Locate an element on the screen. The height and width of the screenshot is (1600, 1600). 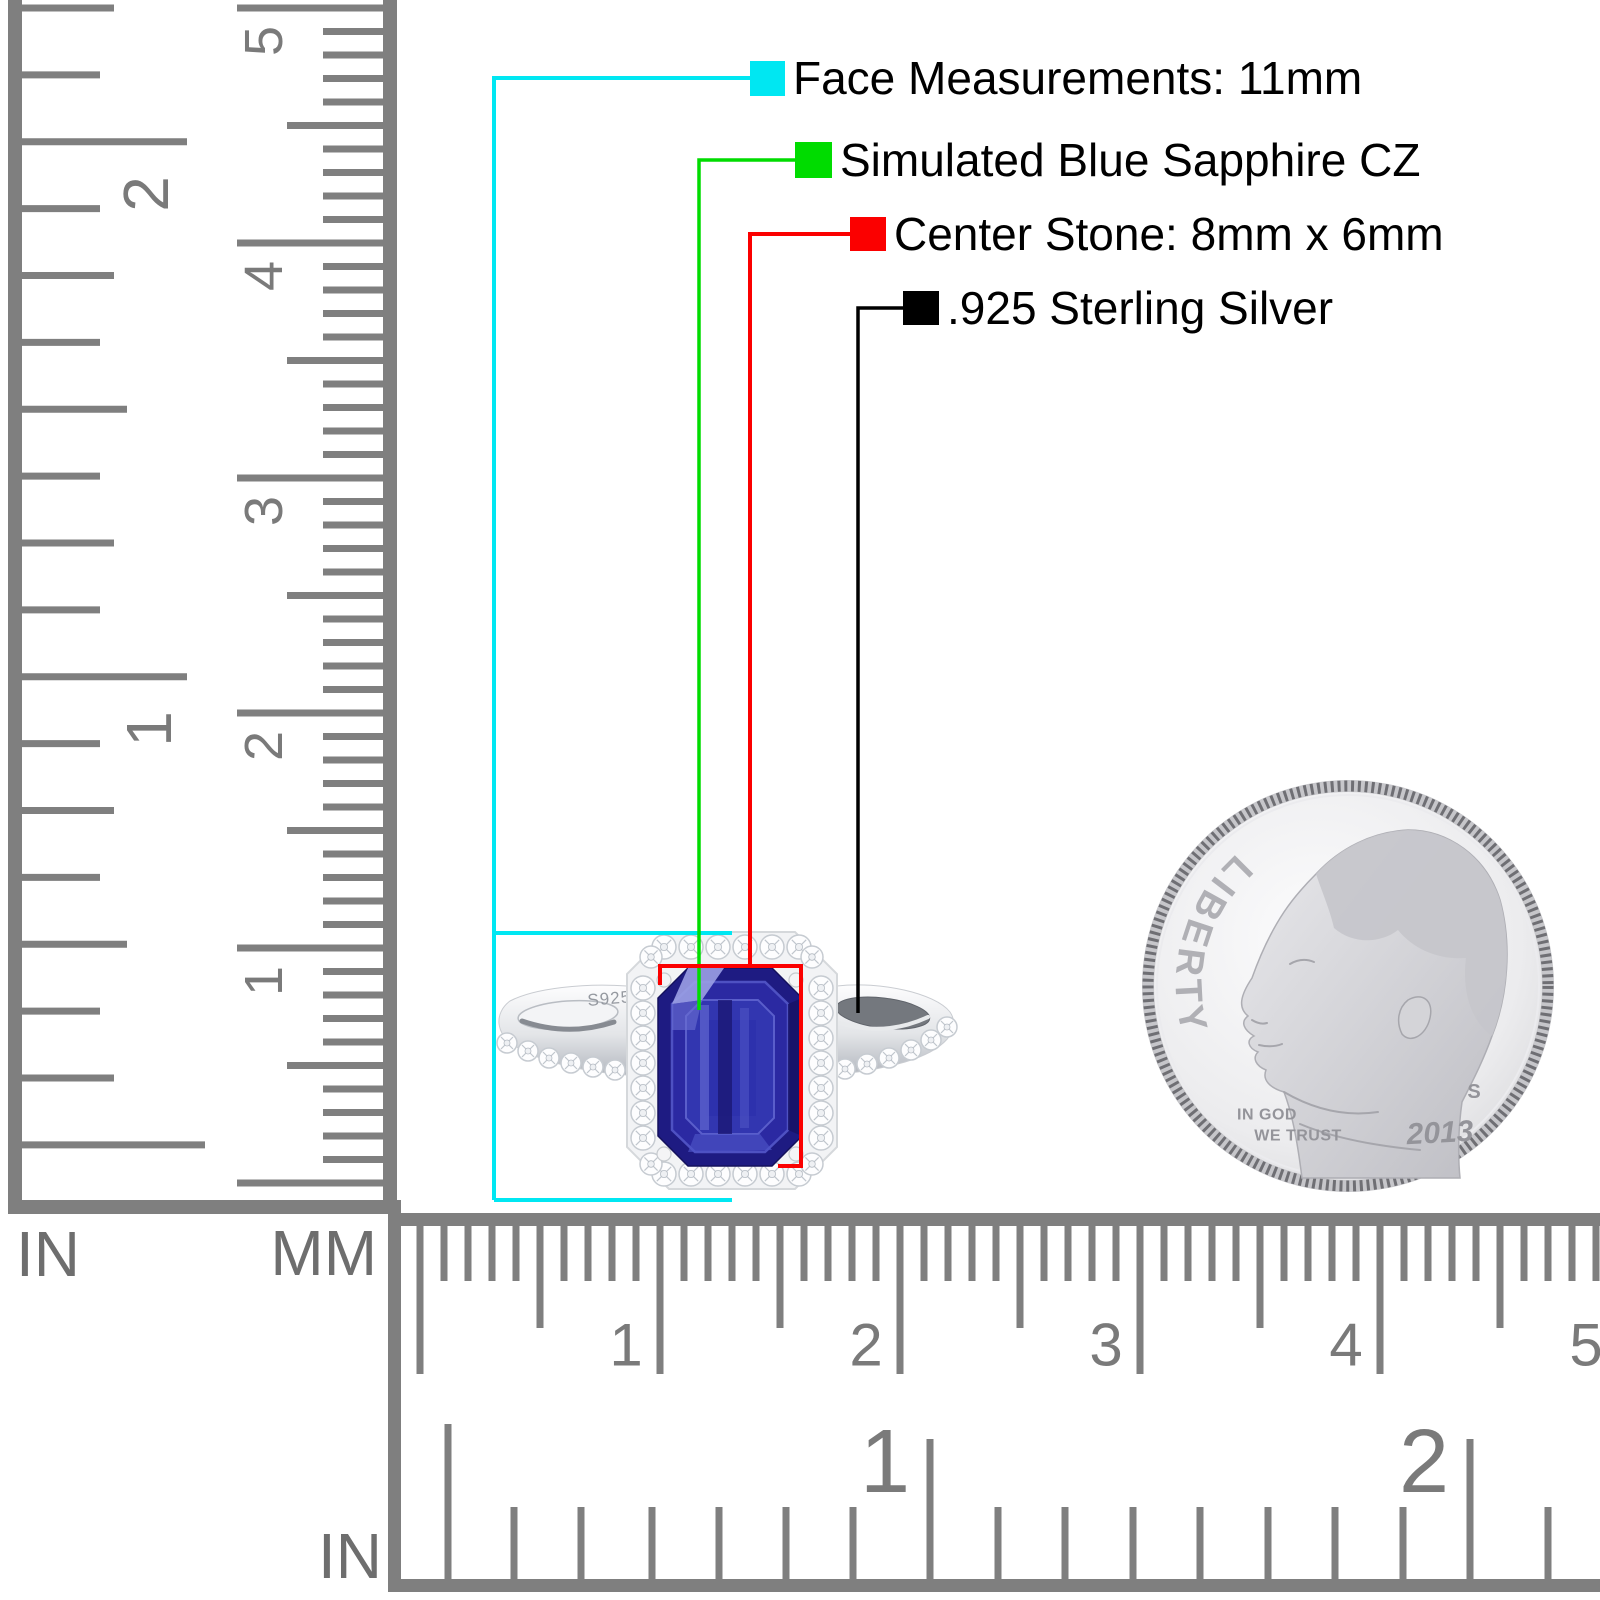
band-pave-stones is located at coordinates (727, 1048).